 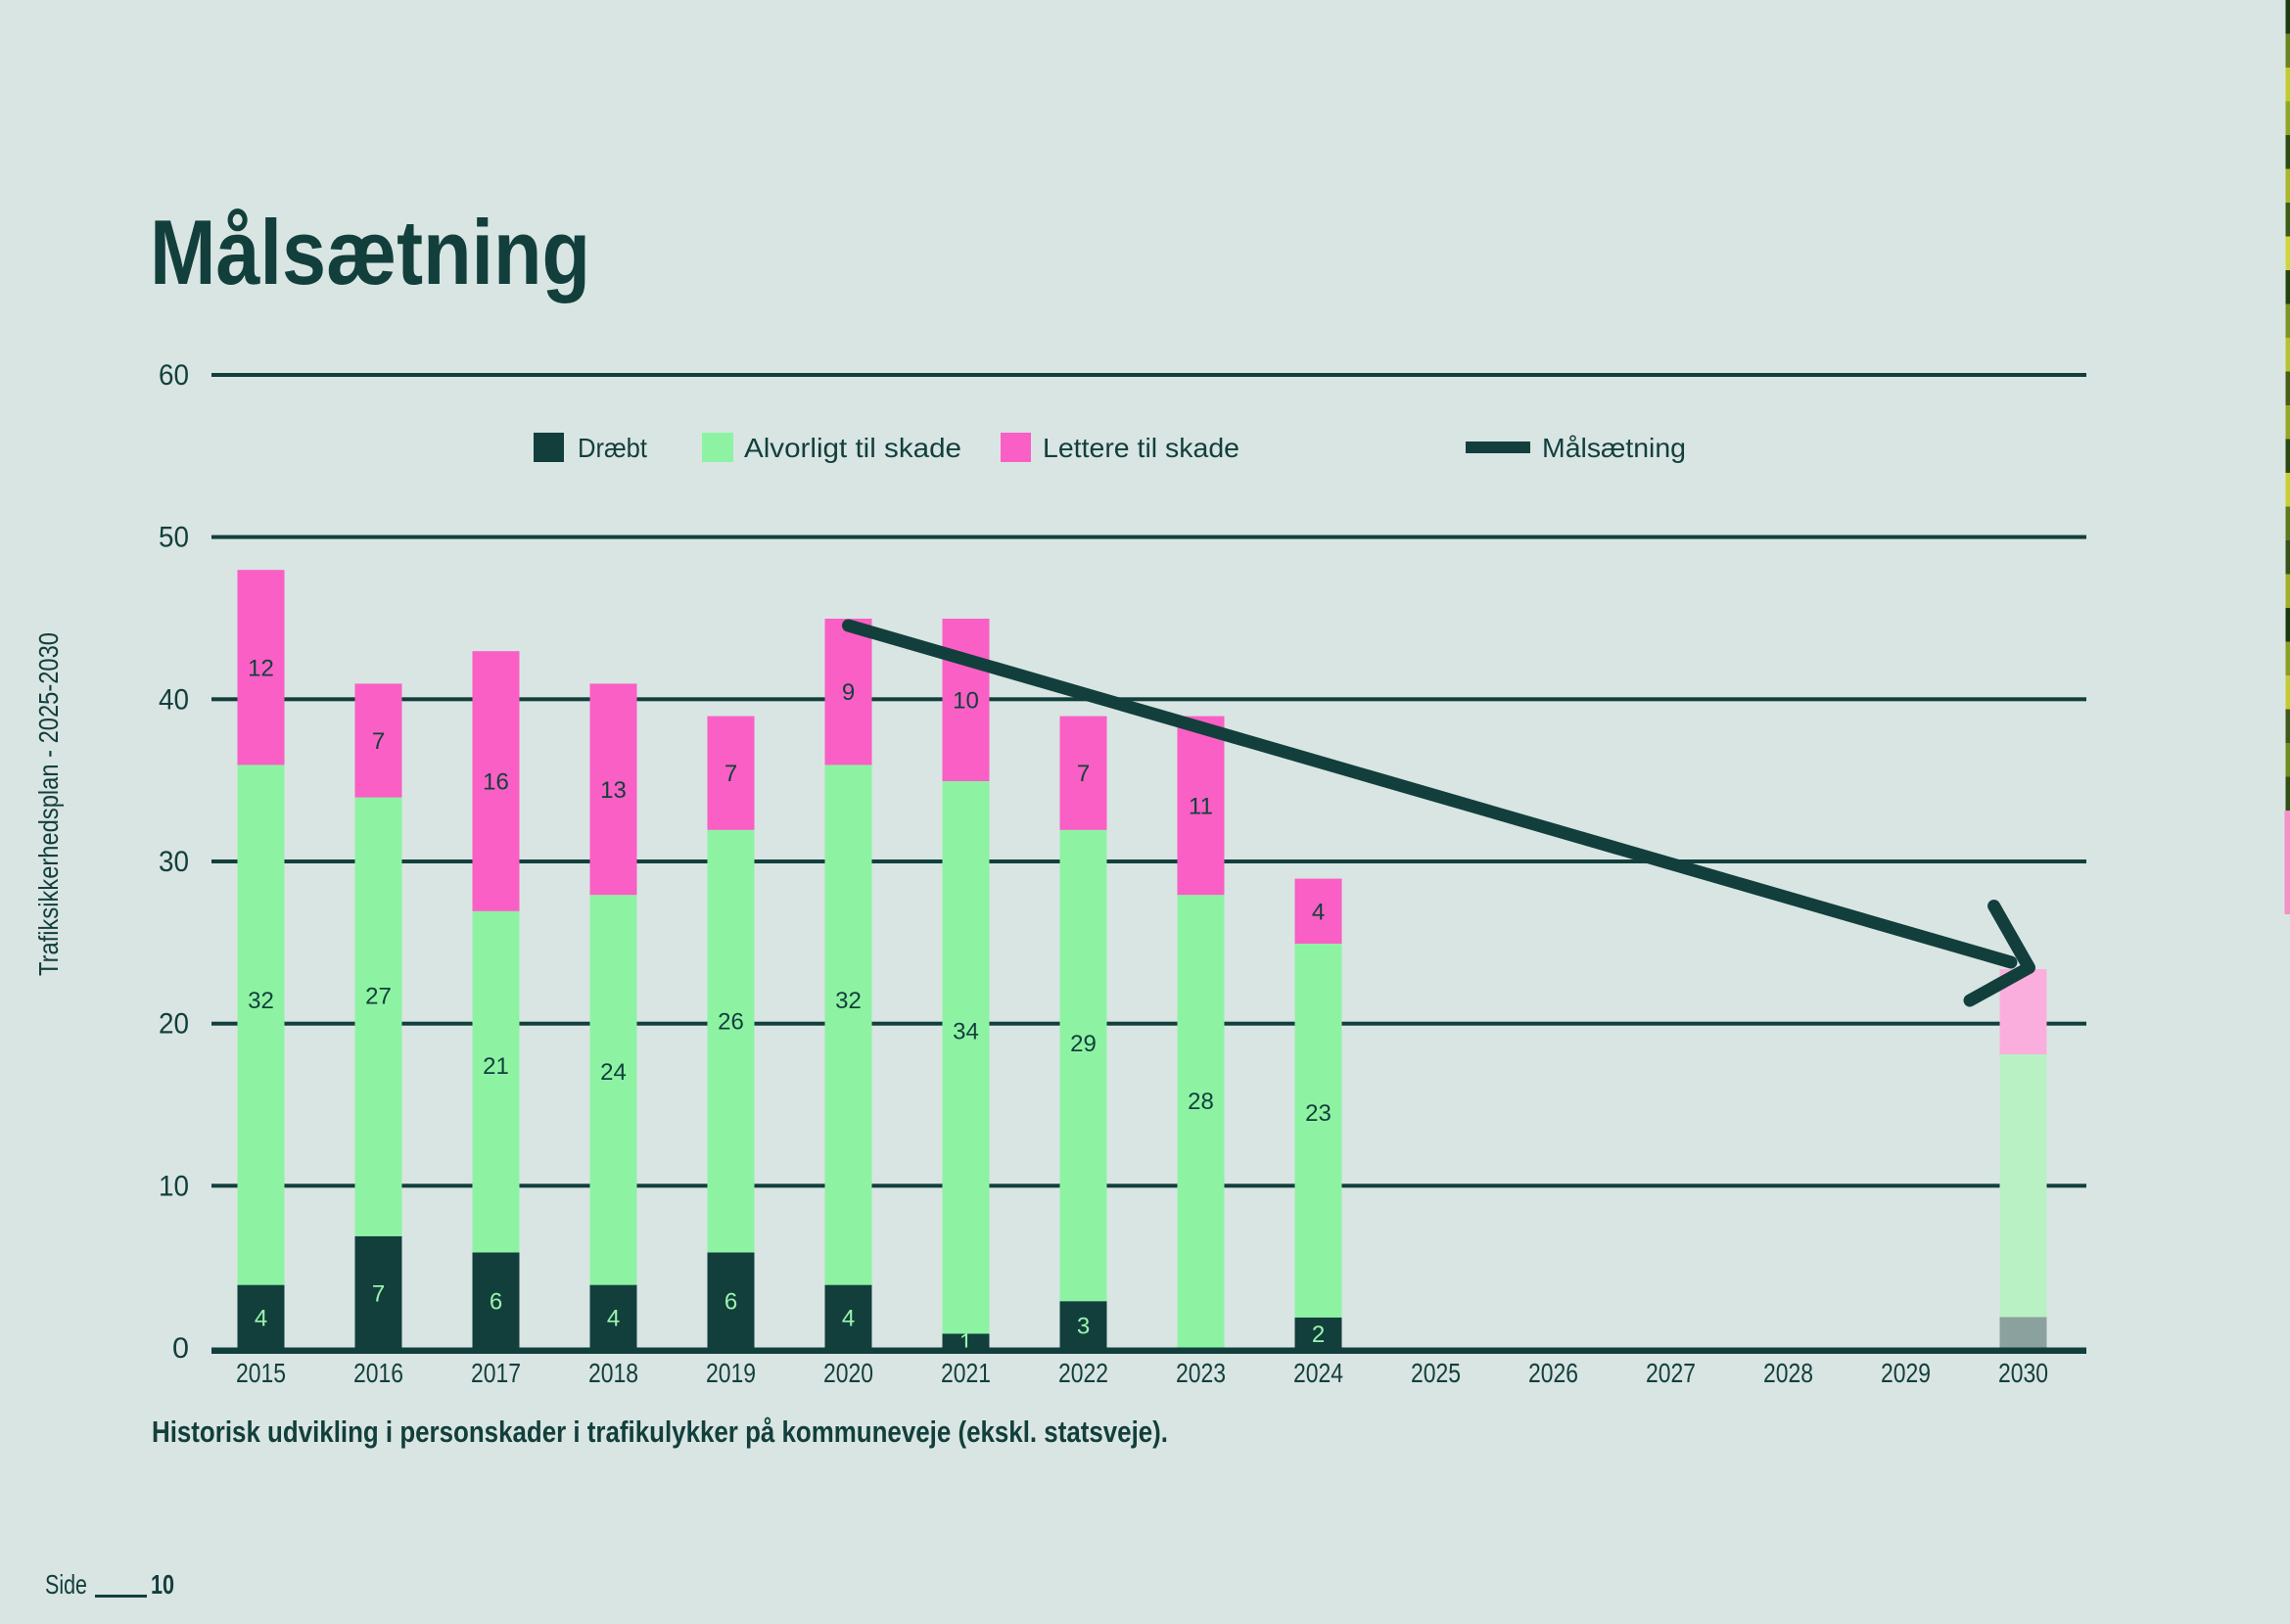 What do you see at coordinates (731, 1021) in the screenshot?
I see `svg-text: 26` at bounding box center [731, 1021].